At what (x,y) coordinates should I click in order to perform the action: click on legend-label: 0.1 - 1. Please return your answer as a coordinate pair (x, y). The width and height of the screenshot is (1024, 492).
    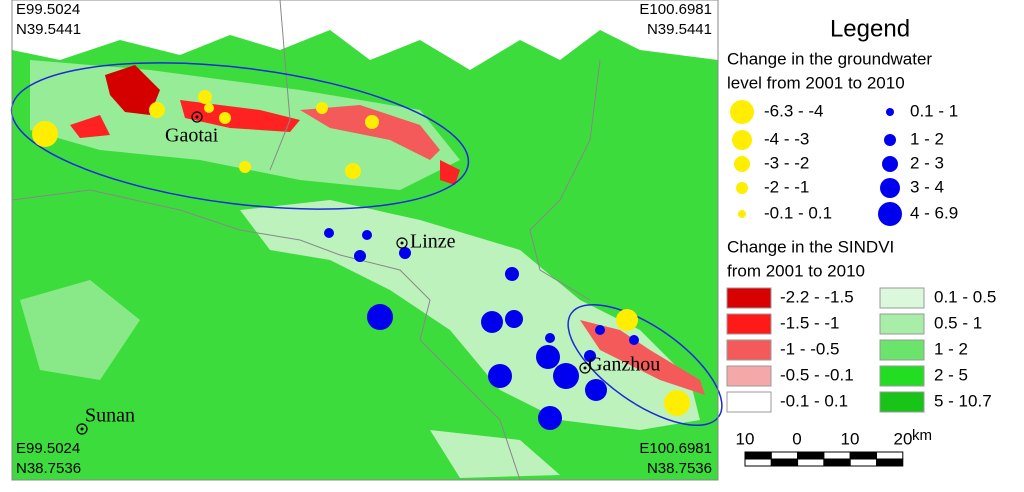
    Looking at the image, I should click on (934, 110).